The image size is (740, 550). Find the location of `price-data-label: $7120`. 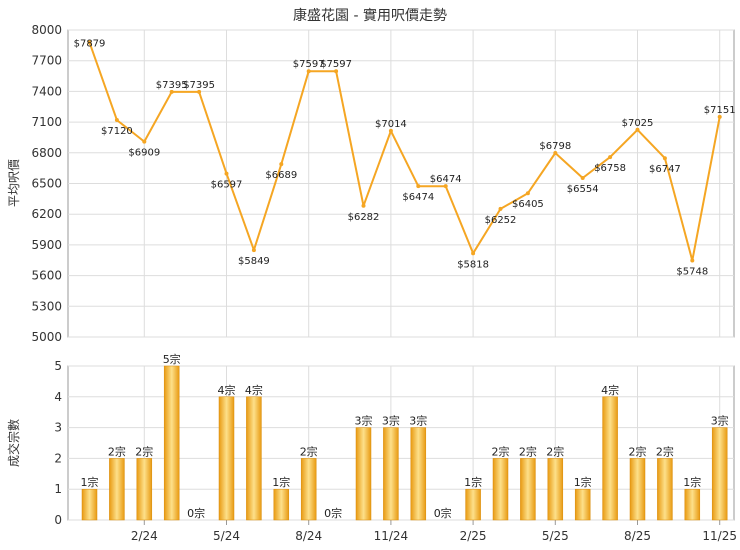

price-data-label: $7120 is located at coordinates (117, 131).